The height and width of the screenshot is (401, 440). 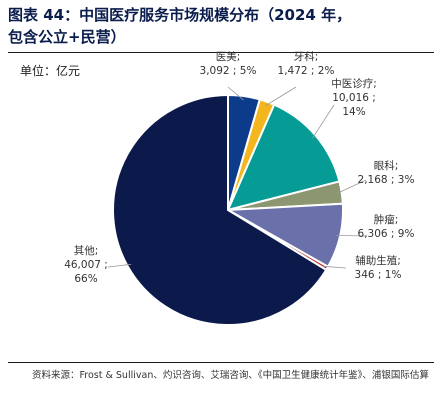 What do you see at coordinates (386, 219) in the screenshot?
I see `slice-label-line: 肿瘤;` at bounding box center [386, 219].